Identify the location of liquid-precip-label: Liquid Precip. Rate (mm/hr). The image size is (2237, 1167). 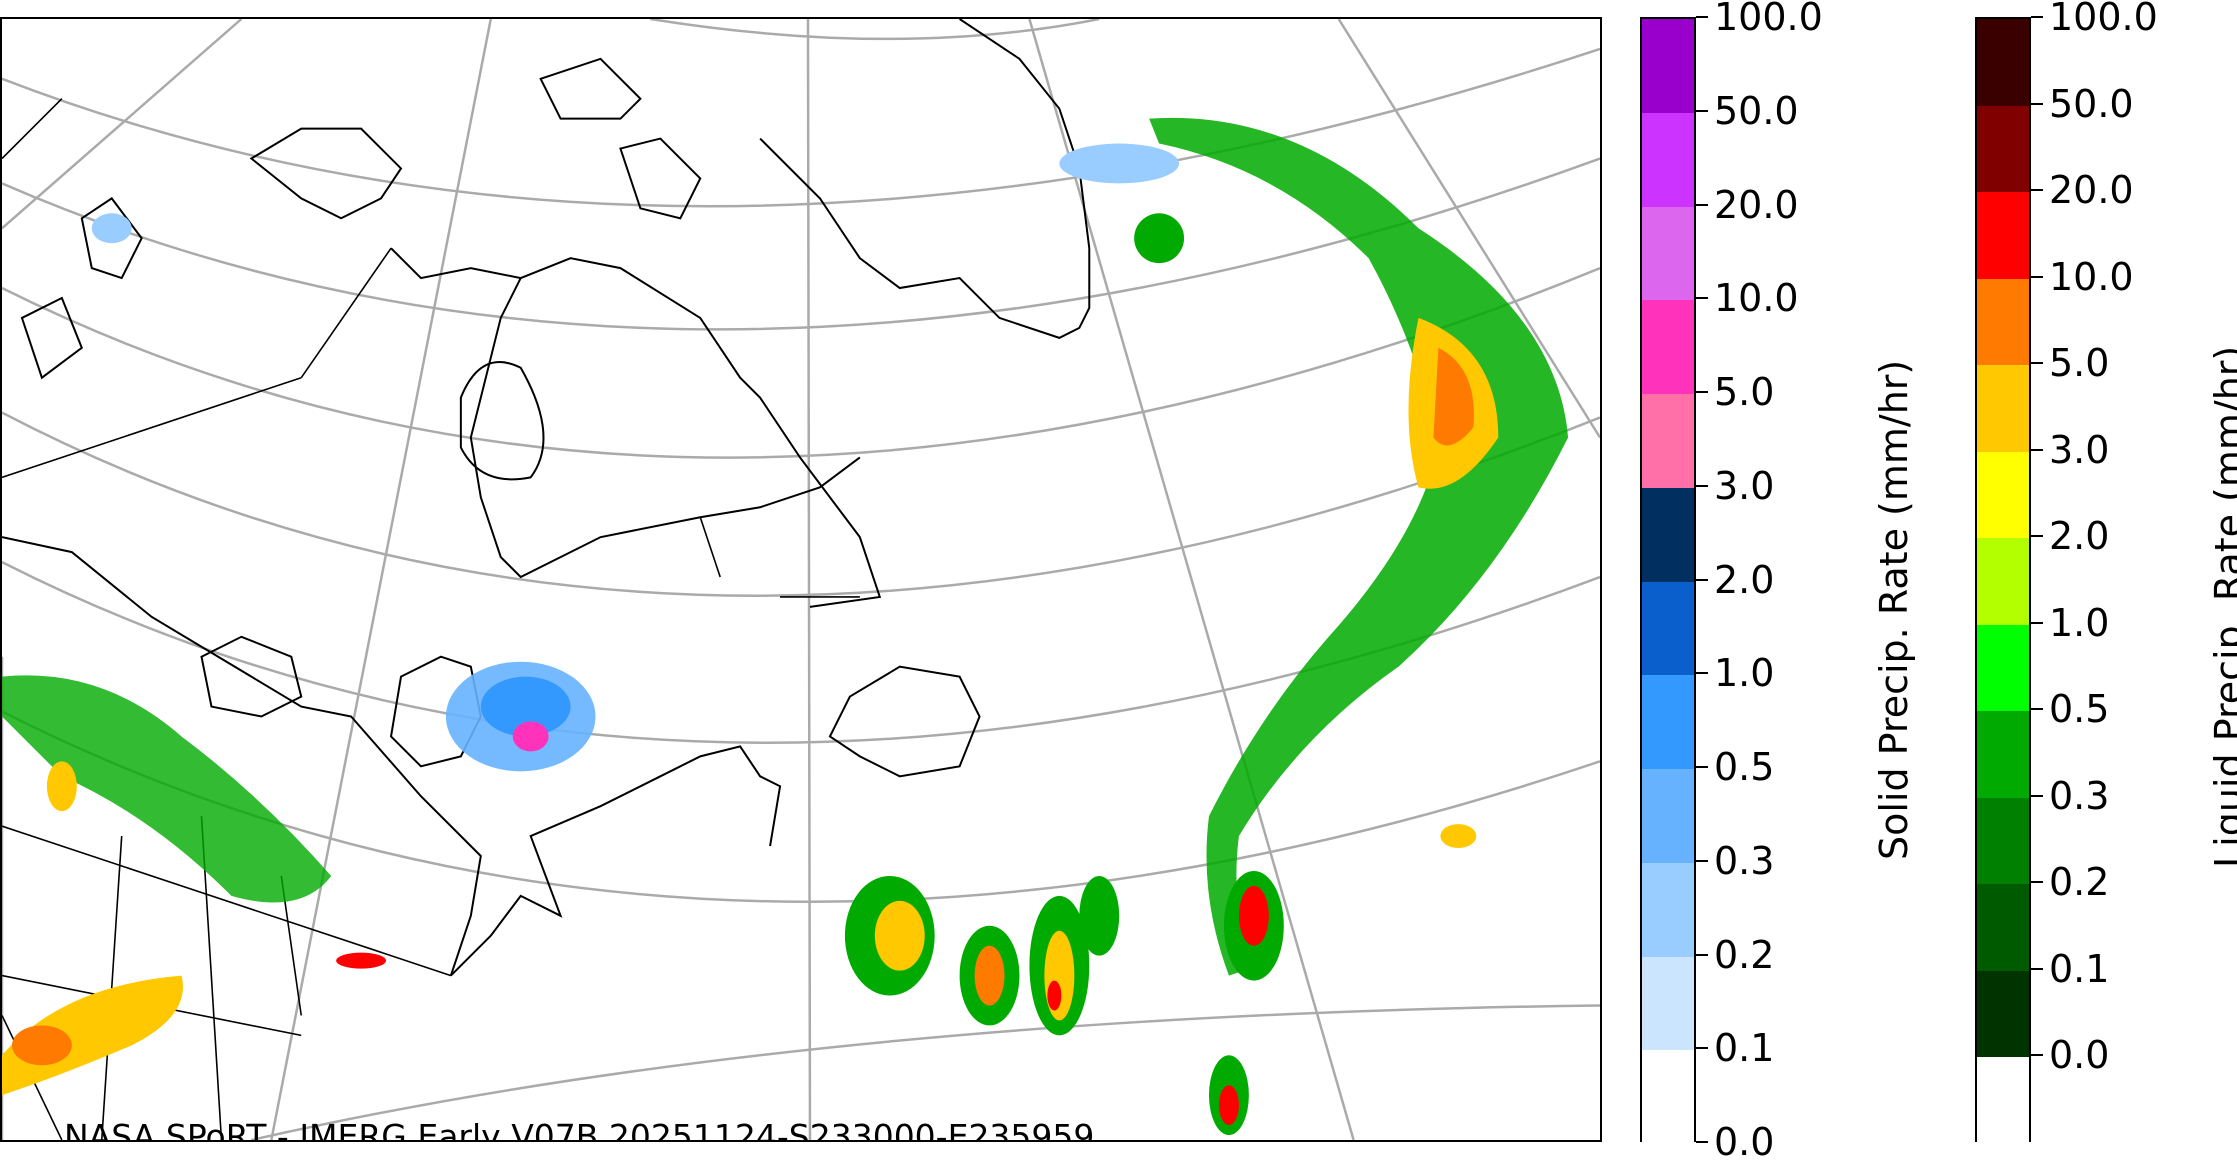
(2222, 606).